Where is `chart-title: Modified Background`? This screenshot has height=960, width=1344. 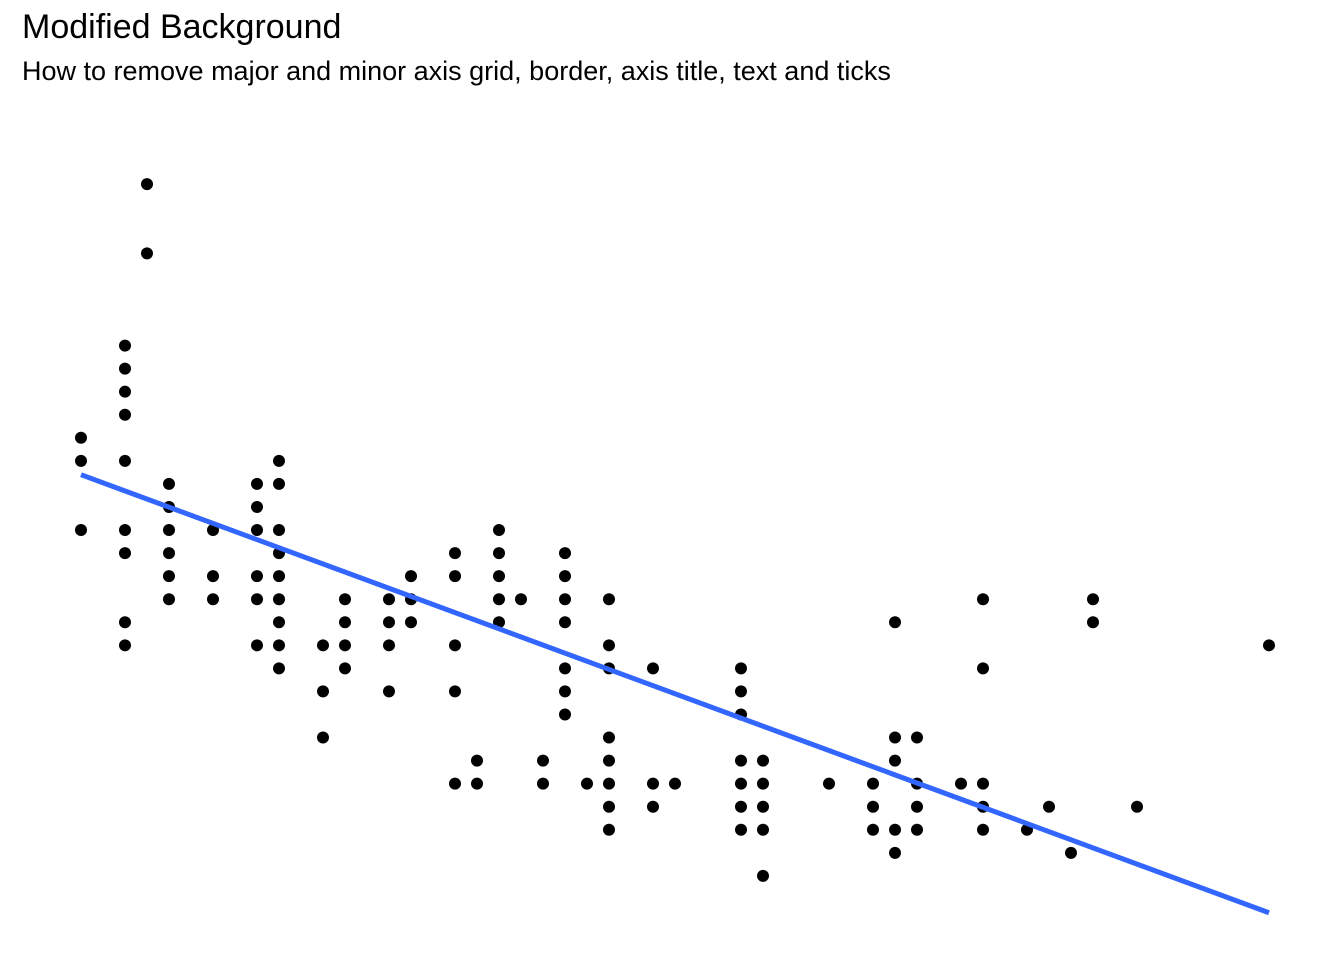
chart-title: Modified Background is located at coordinates (182, 27).